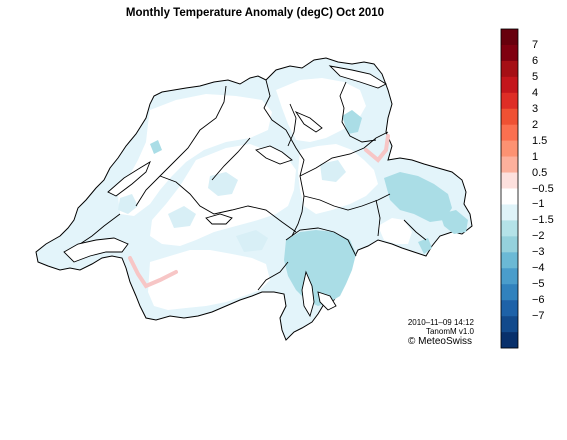 Image resolution: width=567 pixels, height=440 pixels. What do you see at coordinates (440, 341) in the screenshot?
I see `copyright-text: © MeteoSwiss` at bounding box center [440, 341].